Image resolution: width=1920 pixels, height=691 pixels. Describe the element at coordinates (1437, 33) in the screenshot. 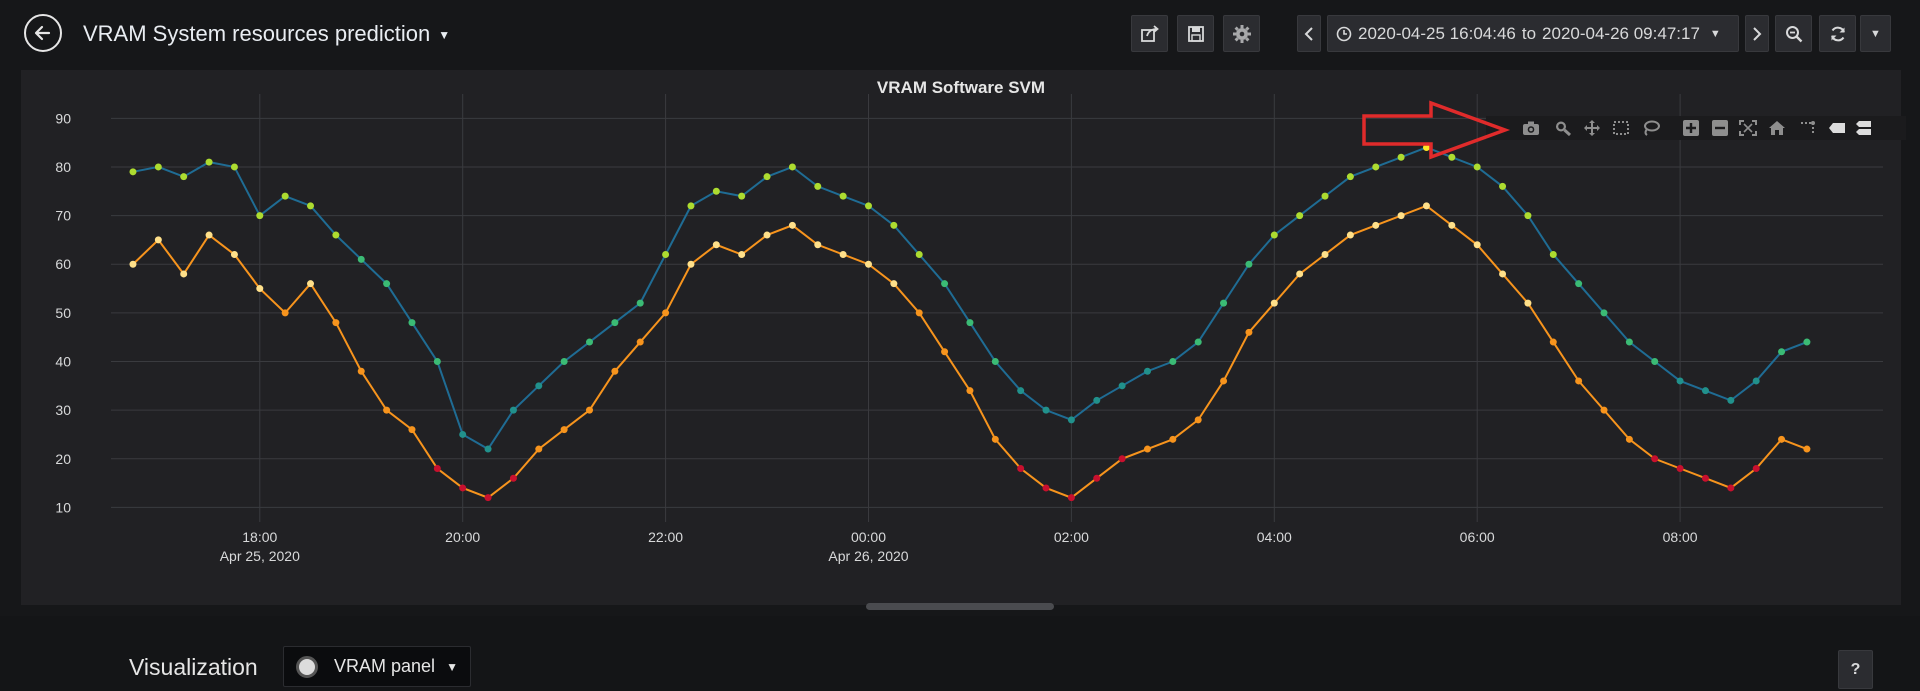

I see `time-range-from: 2020-04-25 16:04:46` at that location.